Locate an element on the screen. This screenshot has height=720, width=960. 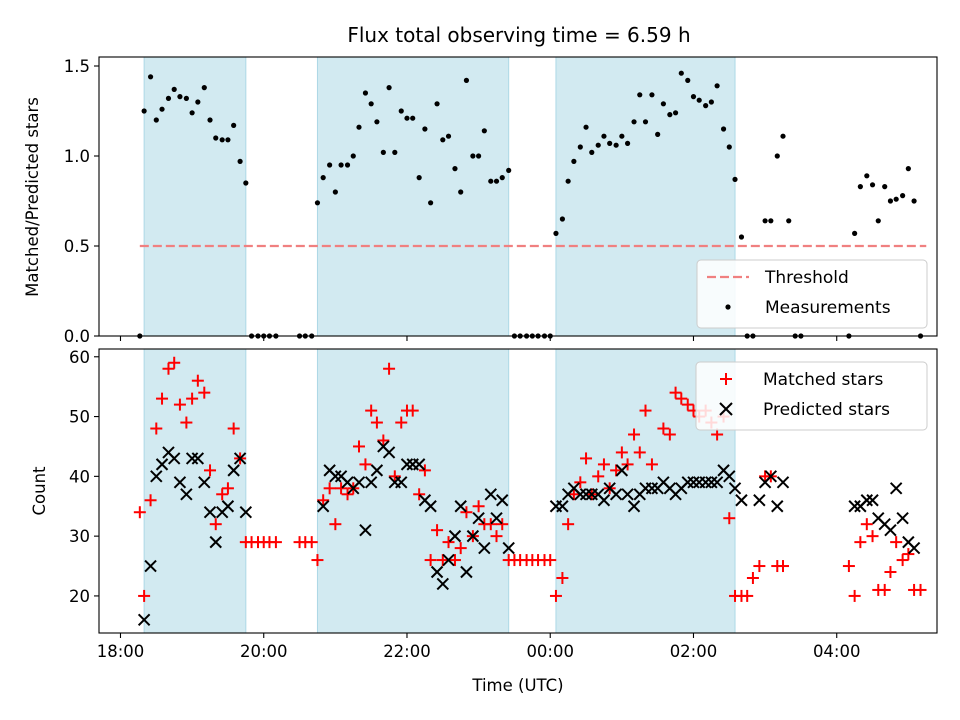
top-x-ticks is located at coordinates (478, 338).